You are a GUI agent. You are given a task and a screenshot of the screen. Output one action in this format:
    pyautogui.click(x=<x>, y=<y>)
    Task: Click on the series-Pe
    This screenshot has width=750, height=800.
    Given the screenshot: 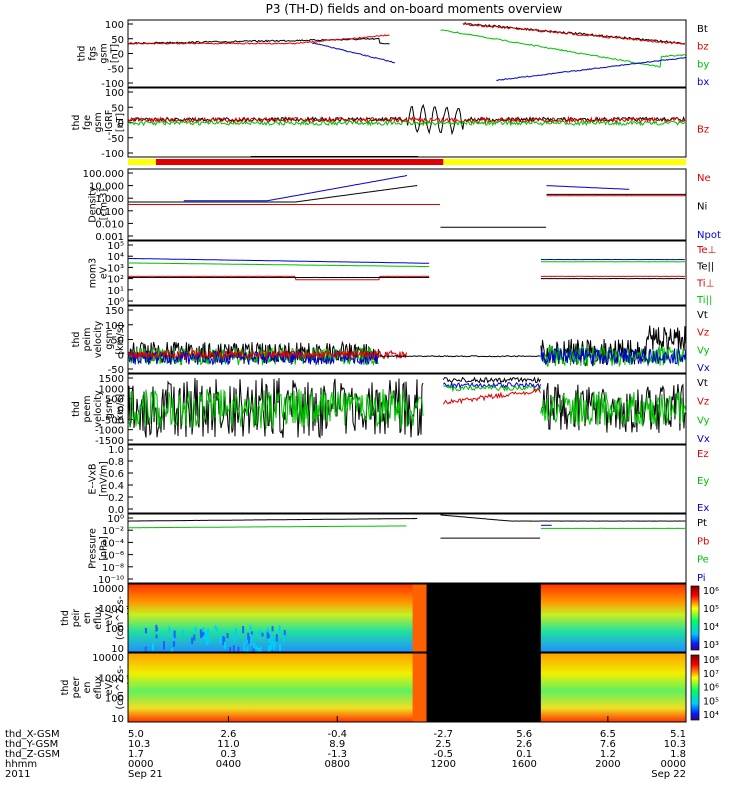 What is the action you would take?
    pyautogui.click(x=267, y=527)
    